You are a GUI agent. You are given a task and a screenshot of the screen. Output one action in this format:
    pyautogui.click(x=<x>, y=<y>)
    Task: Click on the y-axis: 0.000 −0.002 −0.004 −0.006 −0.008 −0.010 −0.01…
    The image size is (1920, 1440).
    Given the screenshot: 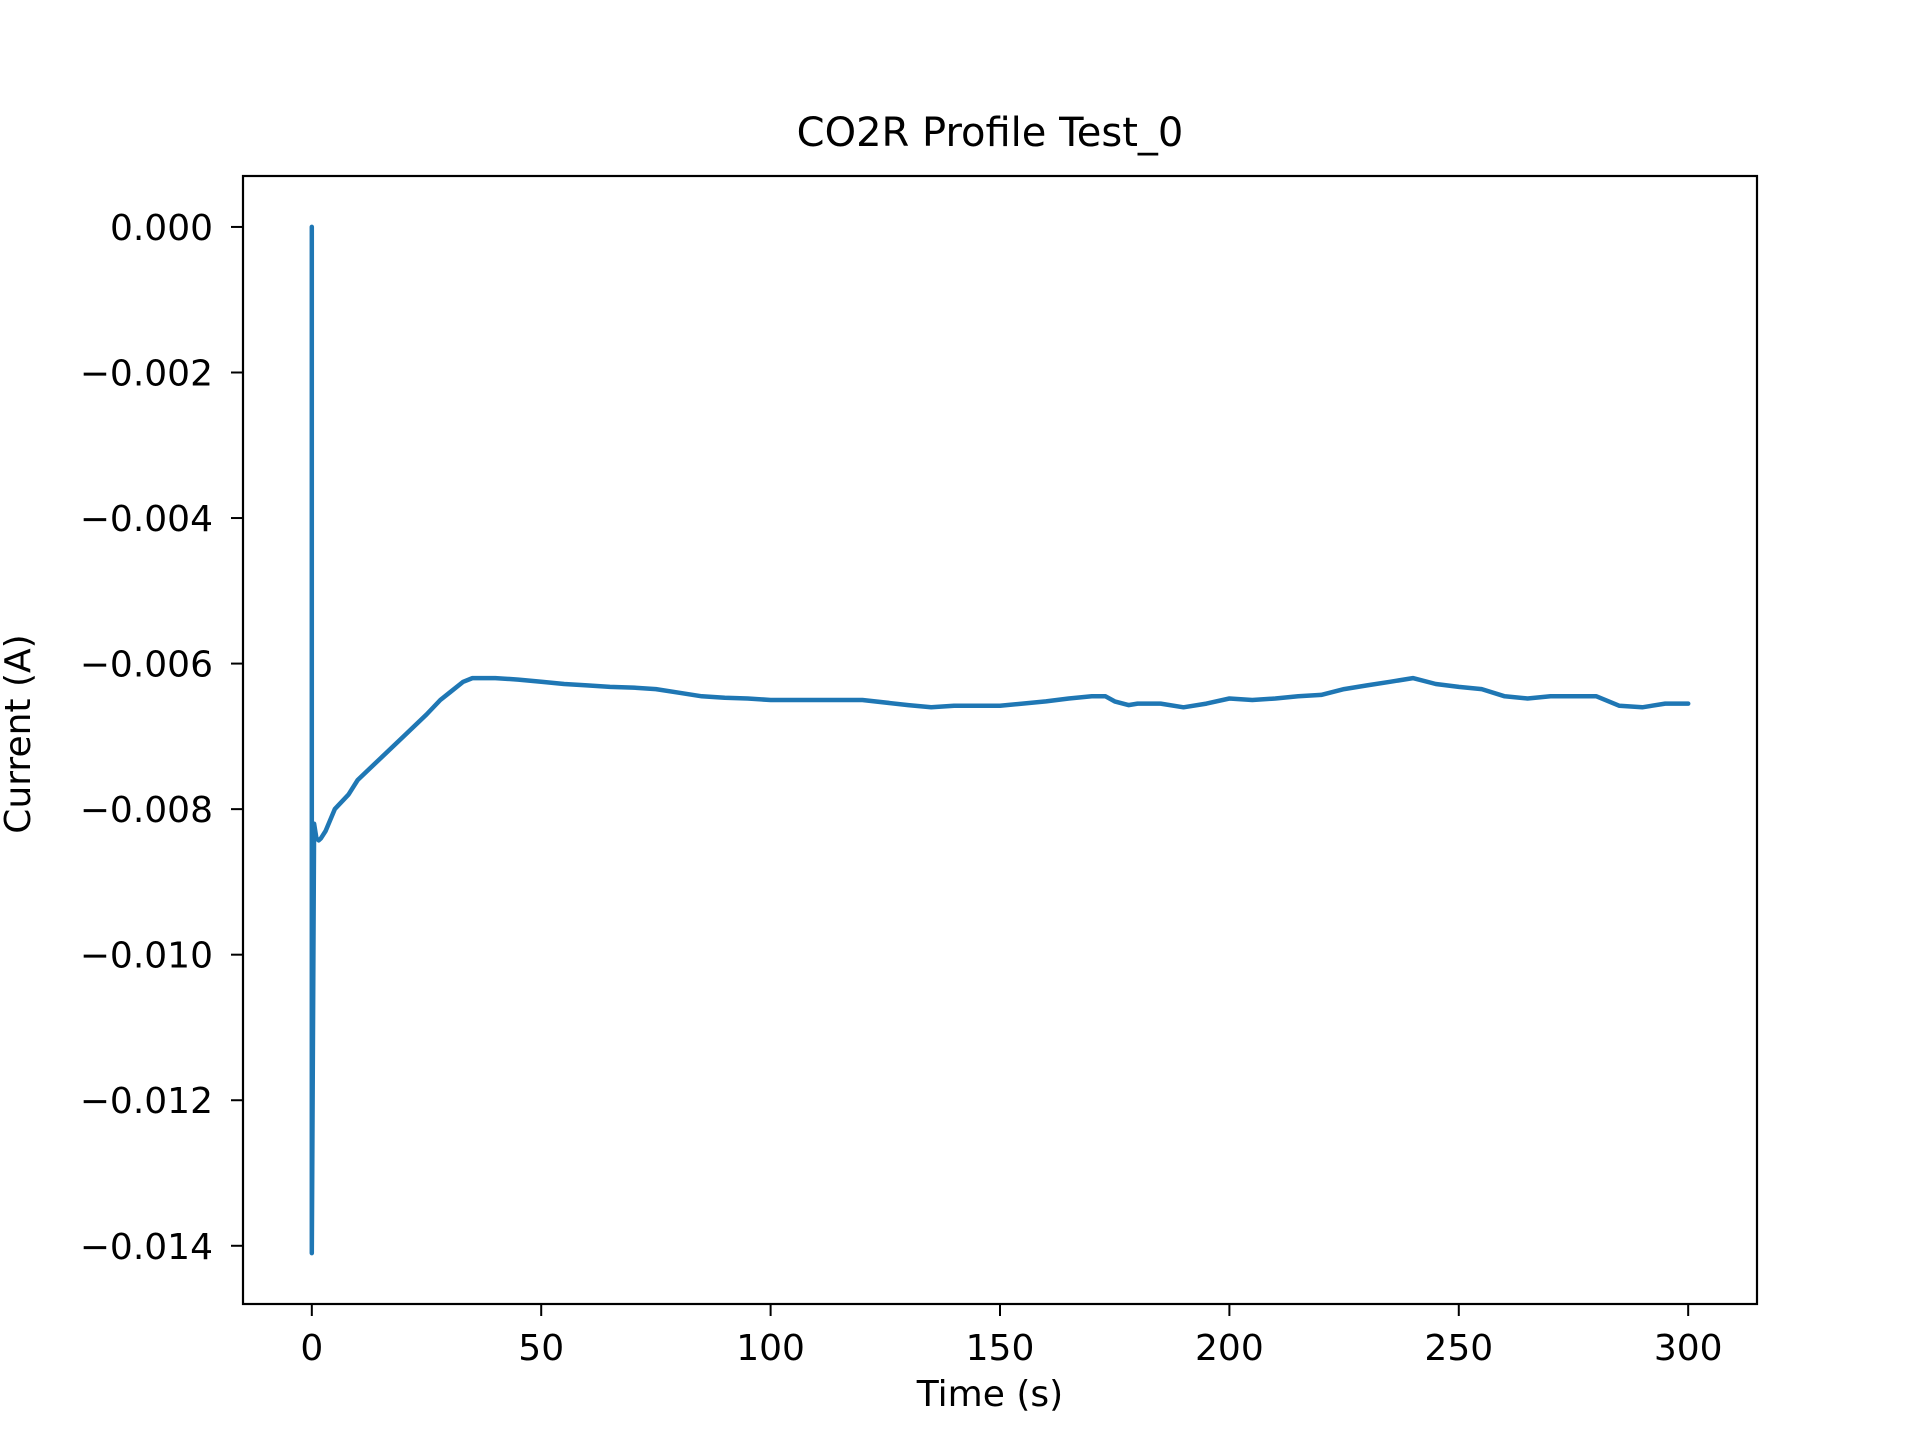 What is the action you would take?
    pyautogui.click(x=161, y=738)
    